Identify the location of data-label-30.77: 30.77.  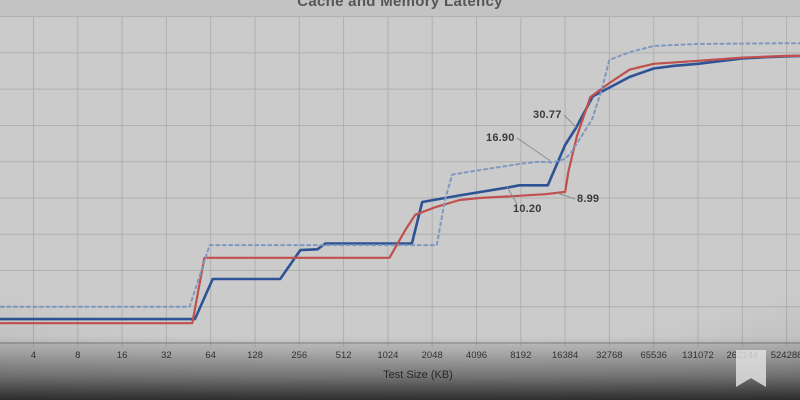
(547, 115).